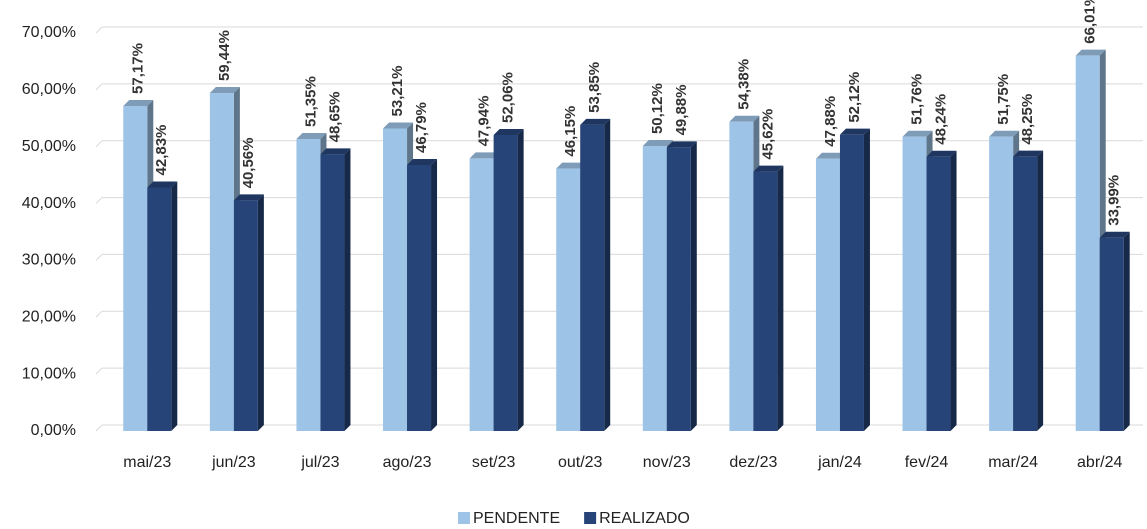  I want to click on legend-label: REALIZADO, so click(644, 518).